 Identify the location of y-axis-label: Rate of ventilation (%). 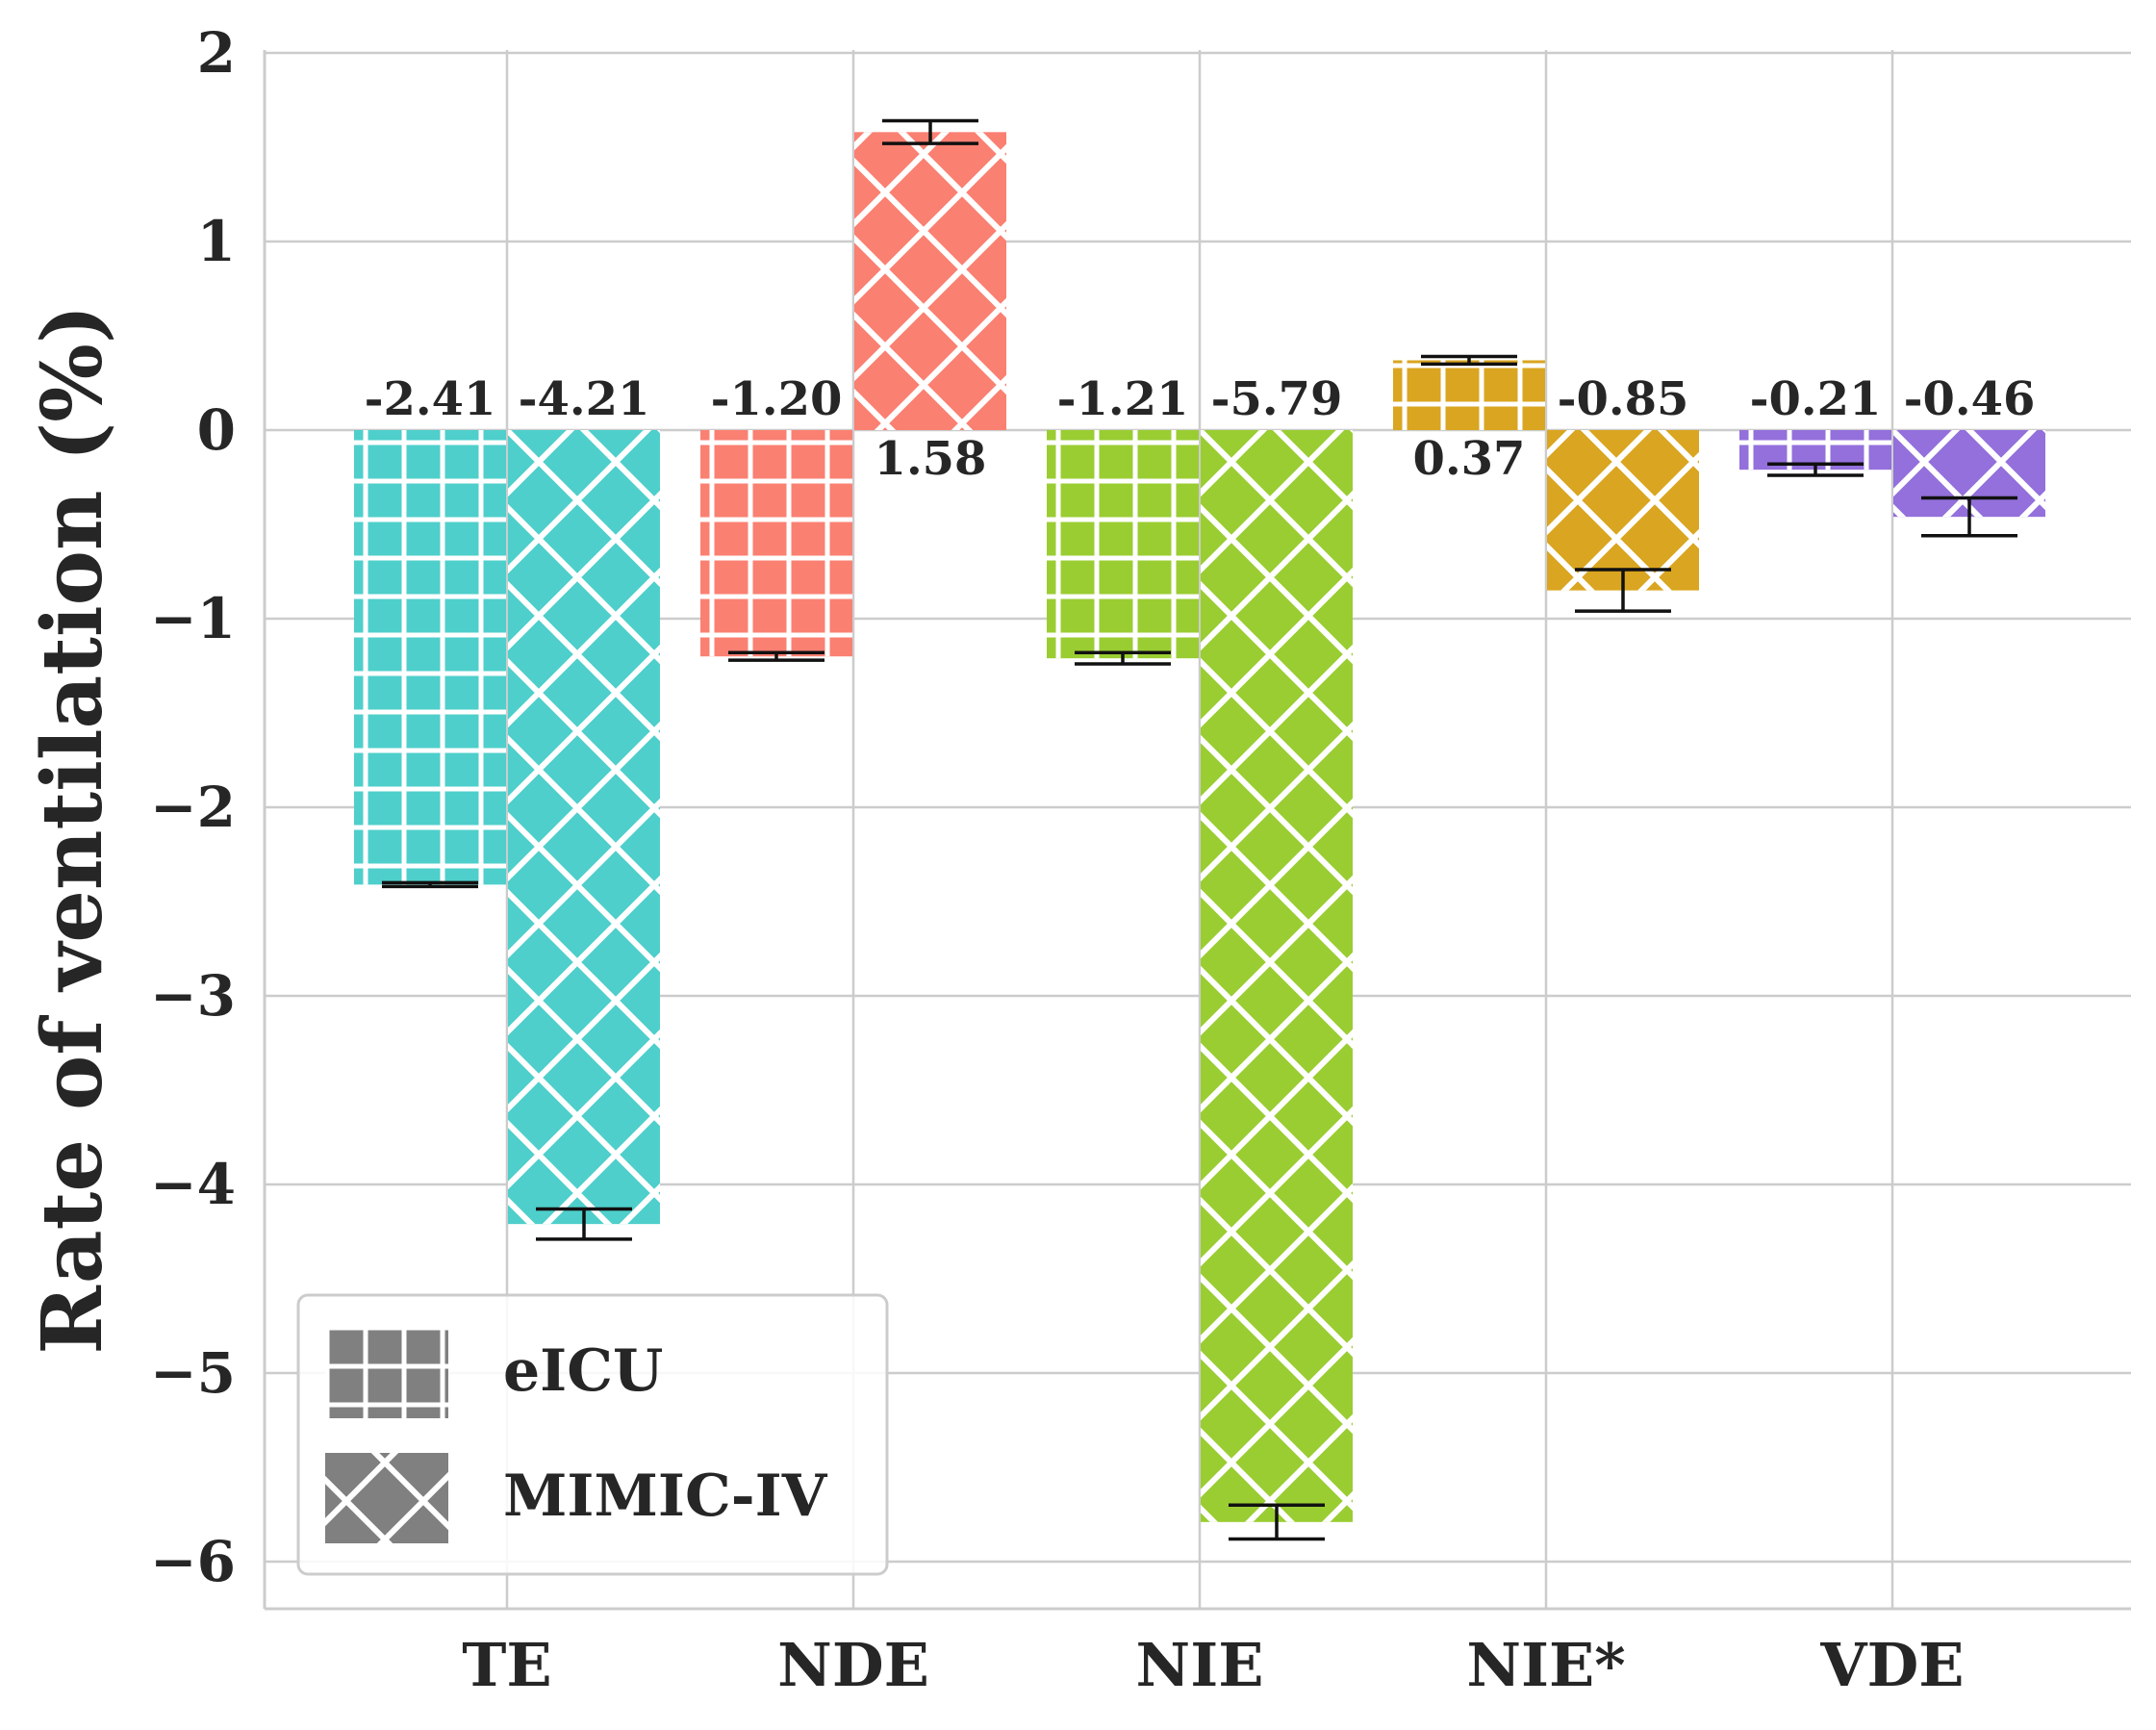
(72, 829).